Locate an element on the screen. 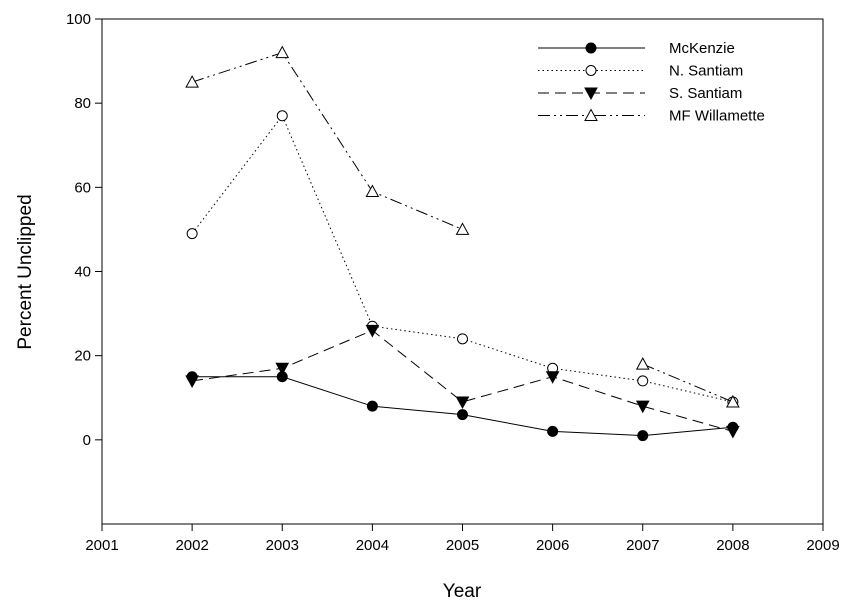 The height and width of the screenshot is (606, 843). x-tick-label: 2004 is located at coordinates (372, 545).